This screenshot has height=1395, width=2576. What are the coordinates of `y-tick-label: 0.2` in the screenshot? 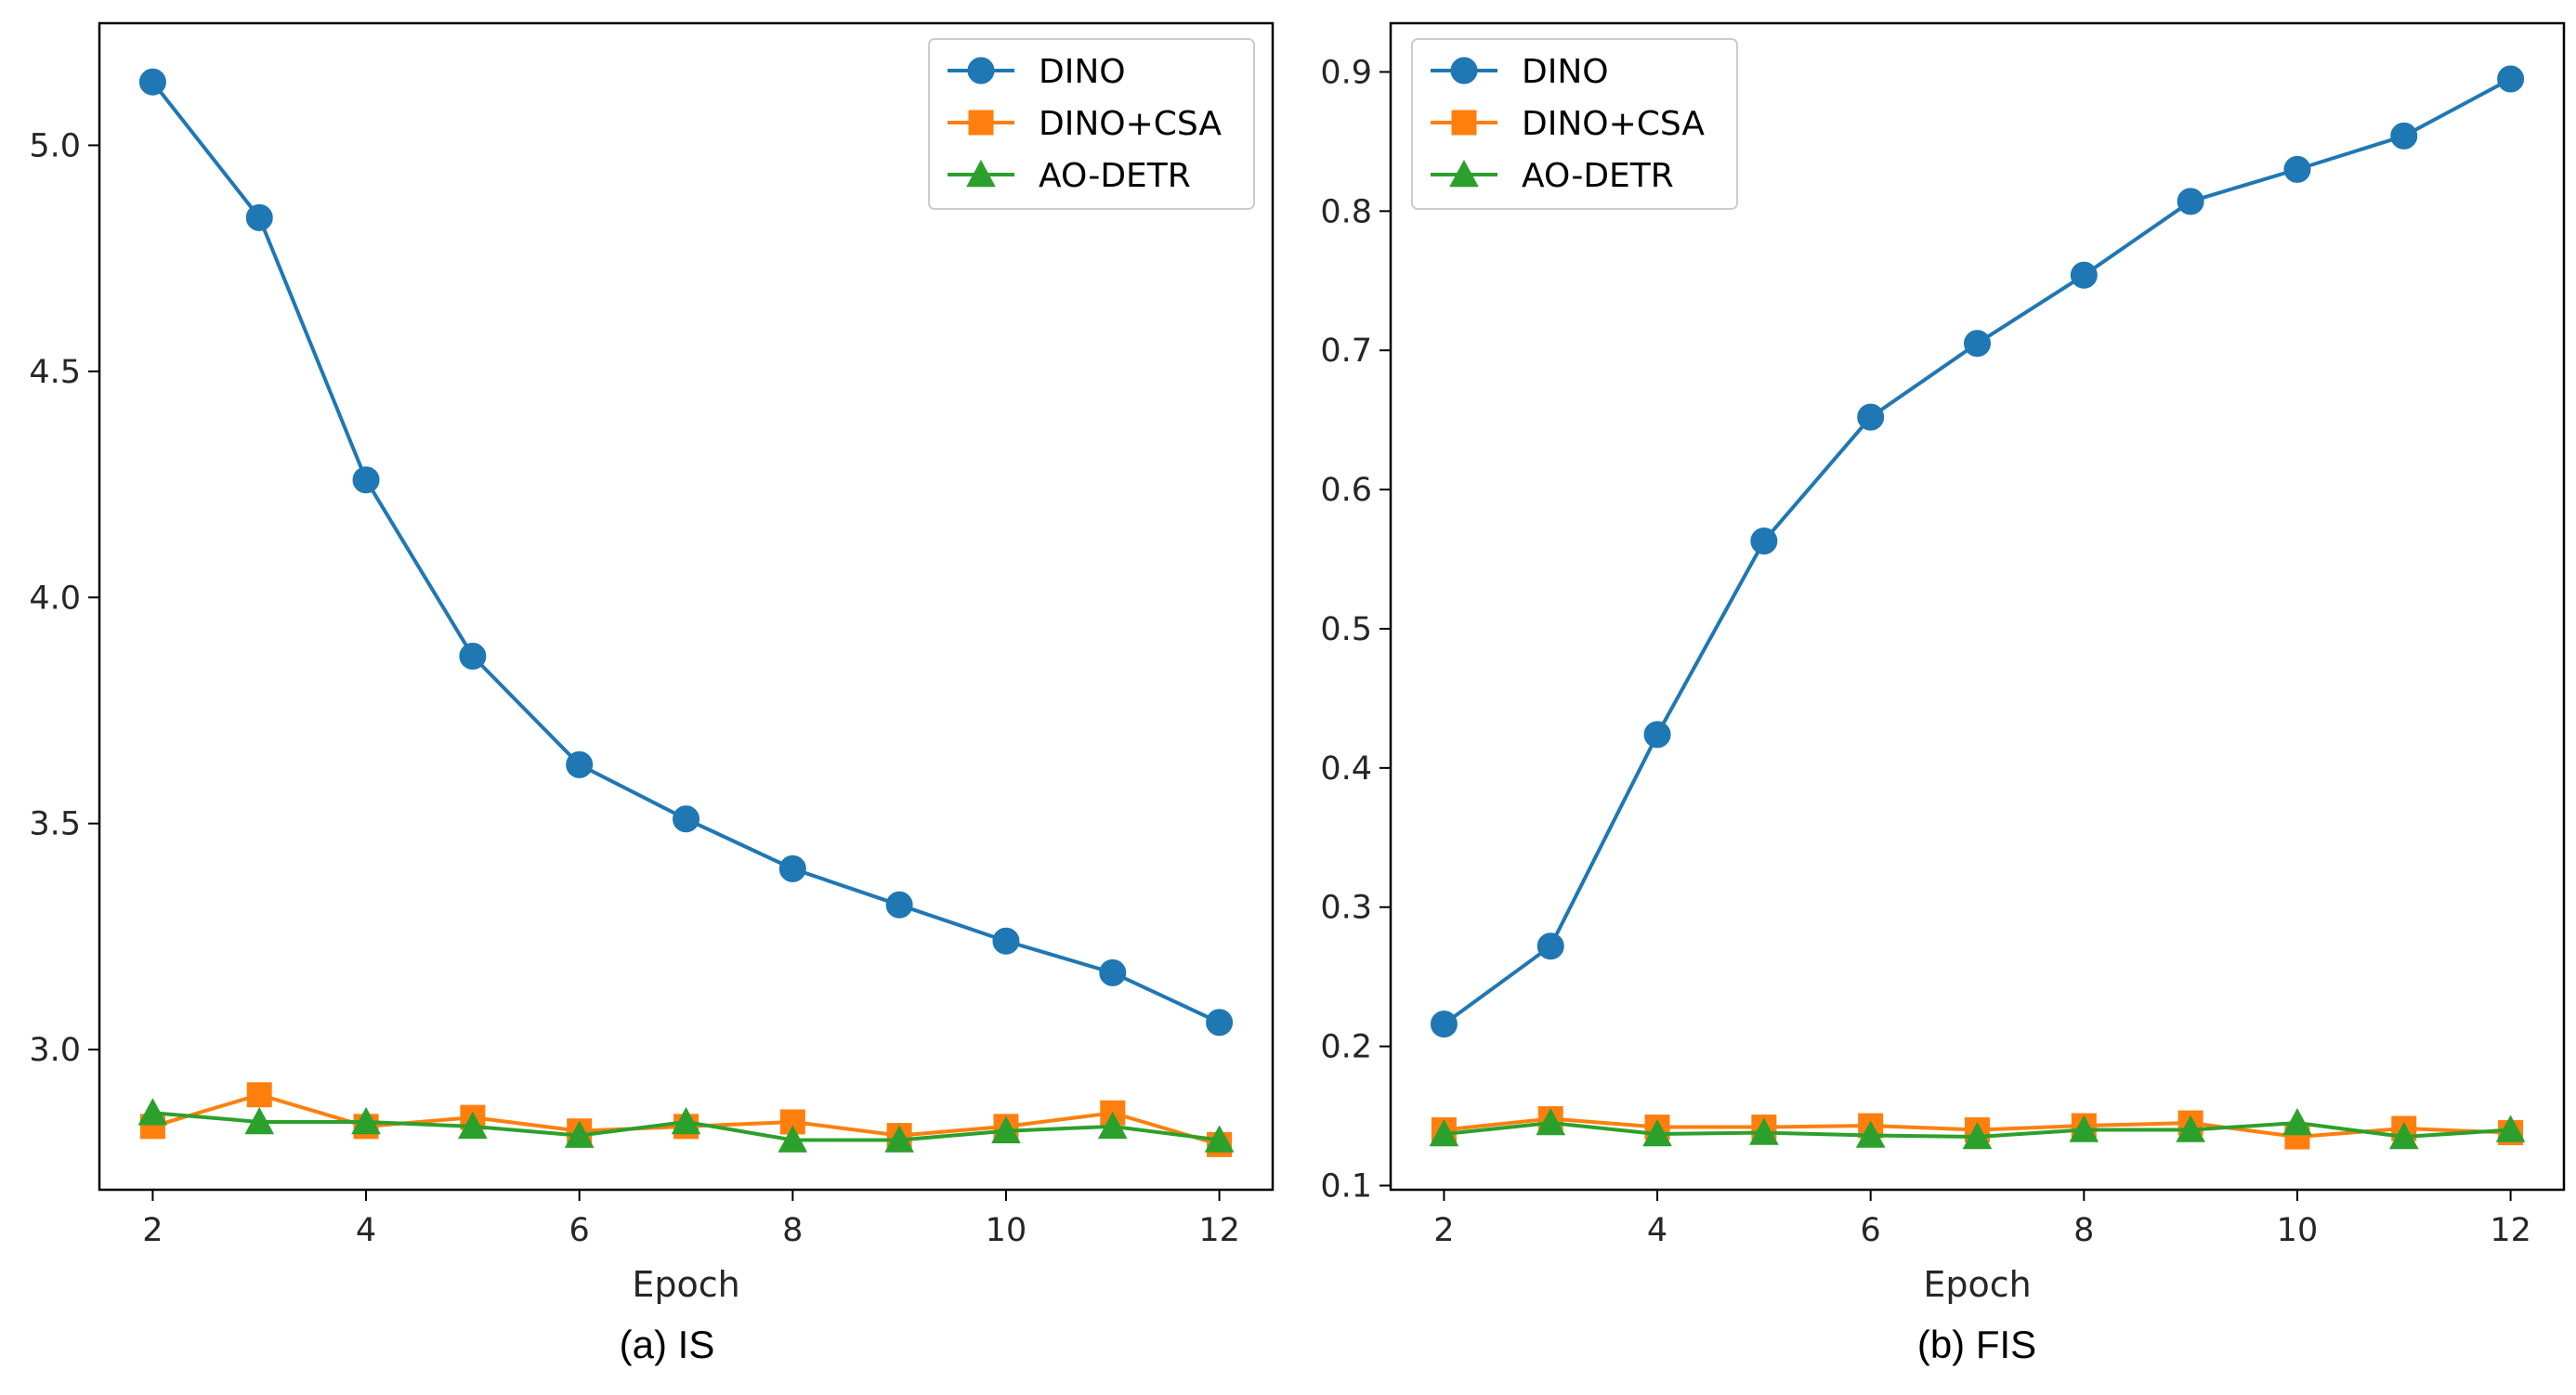 It's located at (1346, 1047).